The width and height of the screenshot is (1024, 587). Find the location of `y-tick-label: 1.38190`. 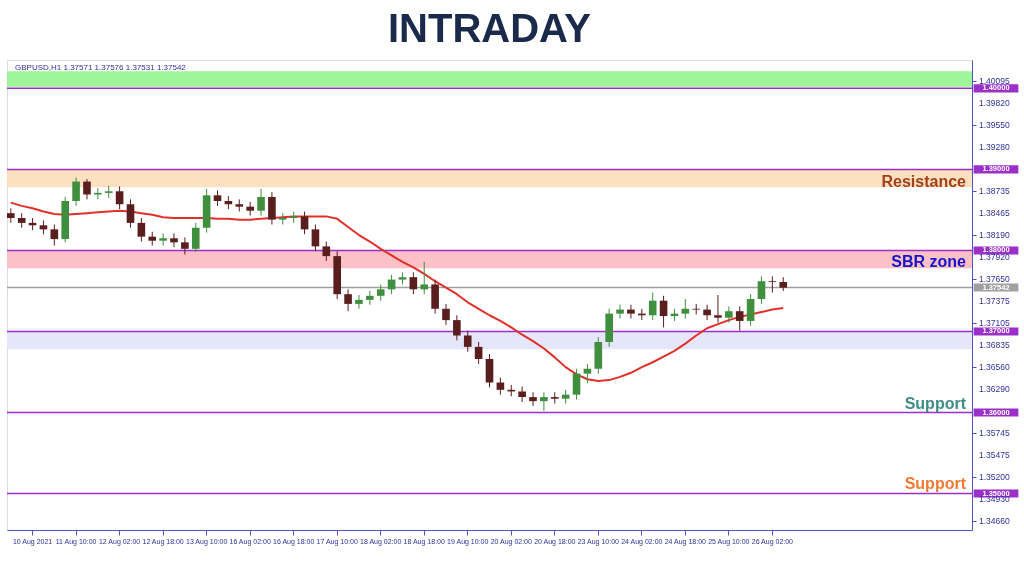

y-tick-label: 1.38190 is located at coordinates (994, 235).